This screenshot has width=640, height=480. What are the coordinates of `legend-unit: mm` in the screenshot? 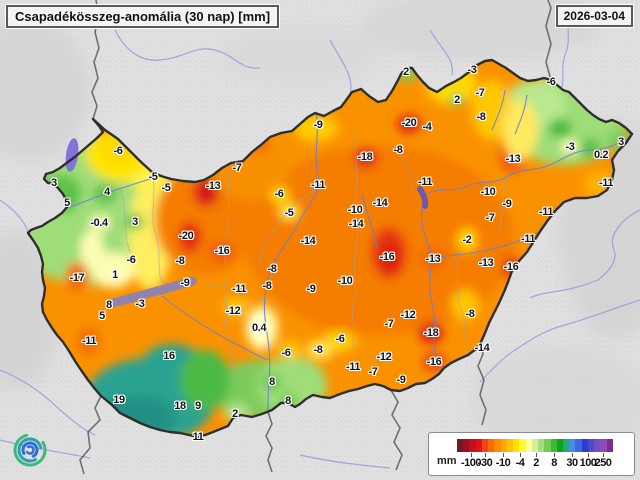 It's located at (447, 461).